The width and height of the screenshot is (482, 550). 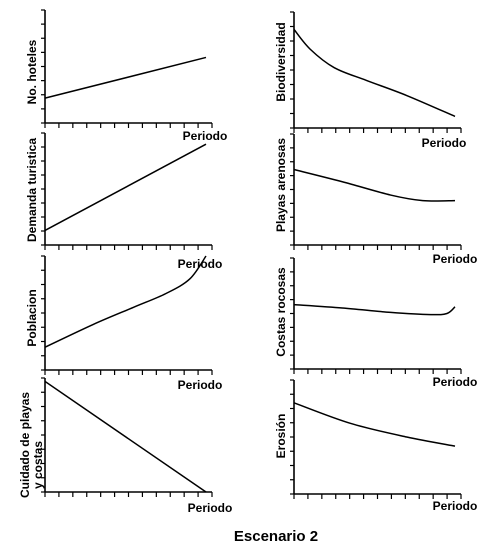 I want to click on y-axis-label: No. hoteles, so click(x=32, y=71).